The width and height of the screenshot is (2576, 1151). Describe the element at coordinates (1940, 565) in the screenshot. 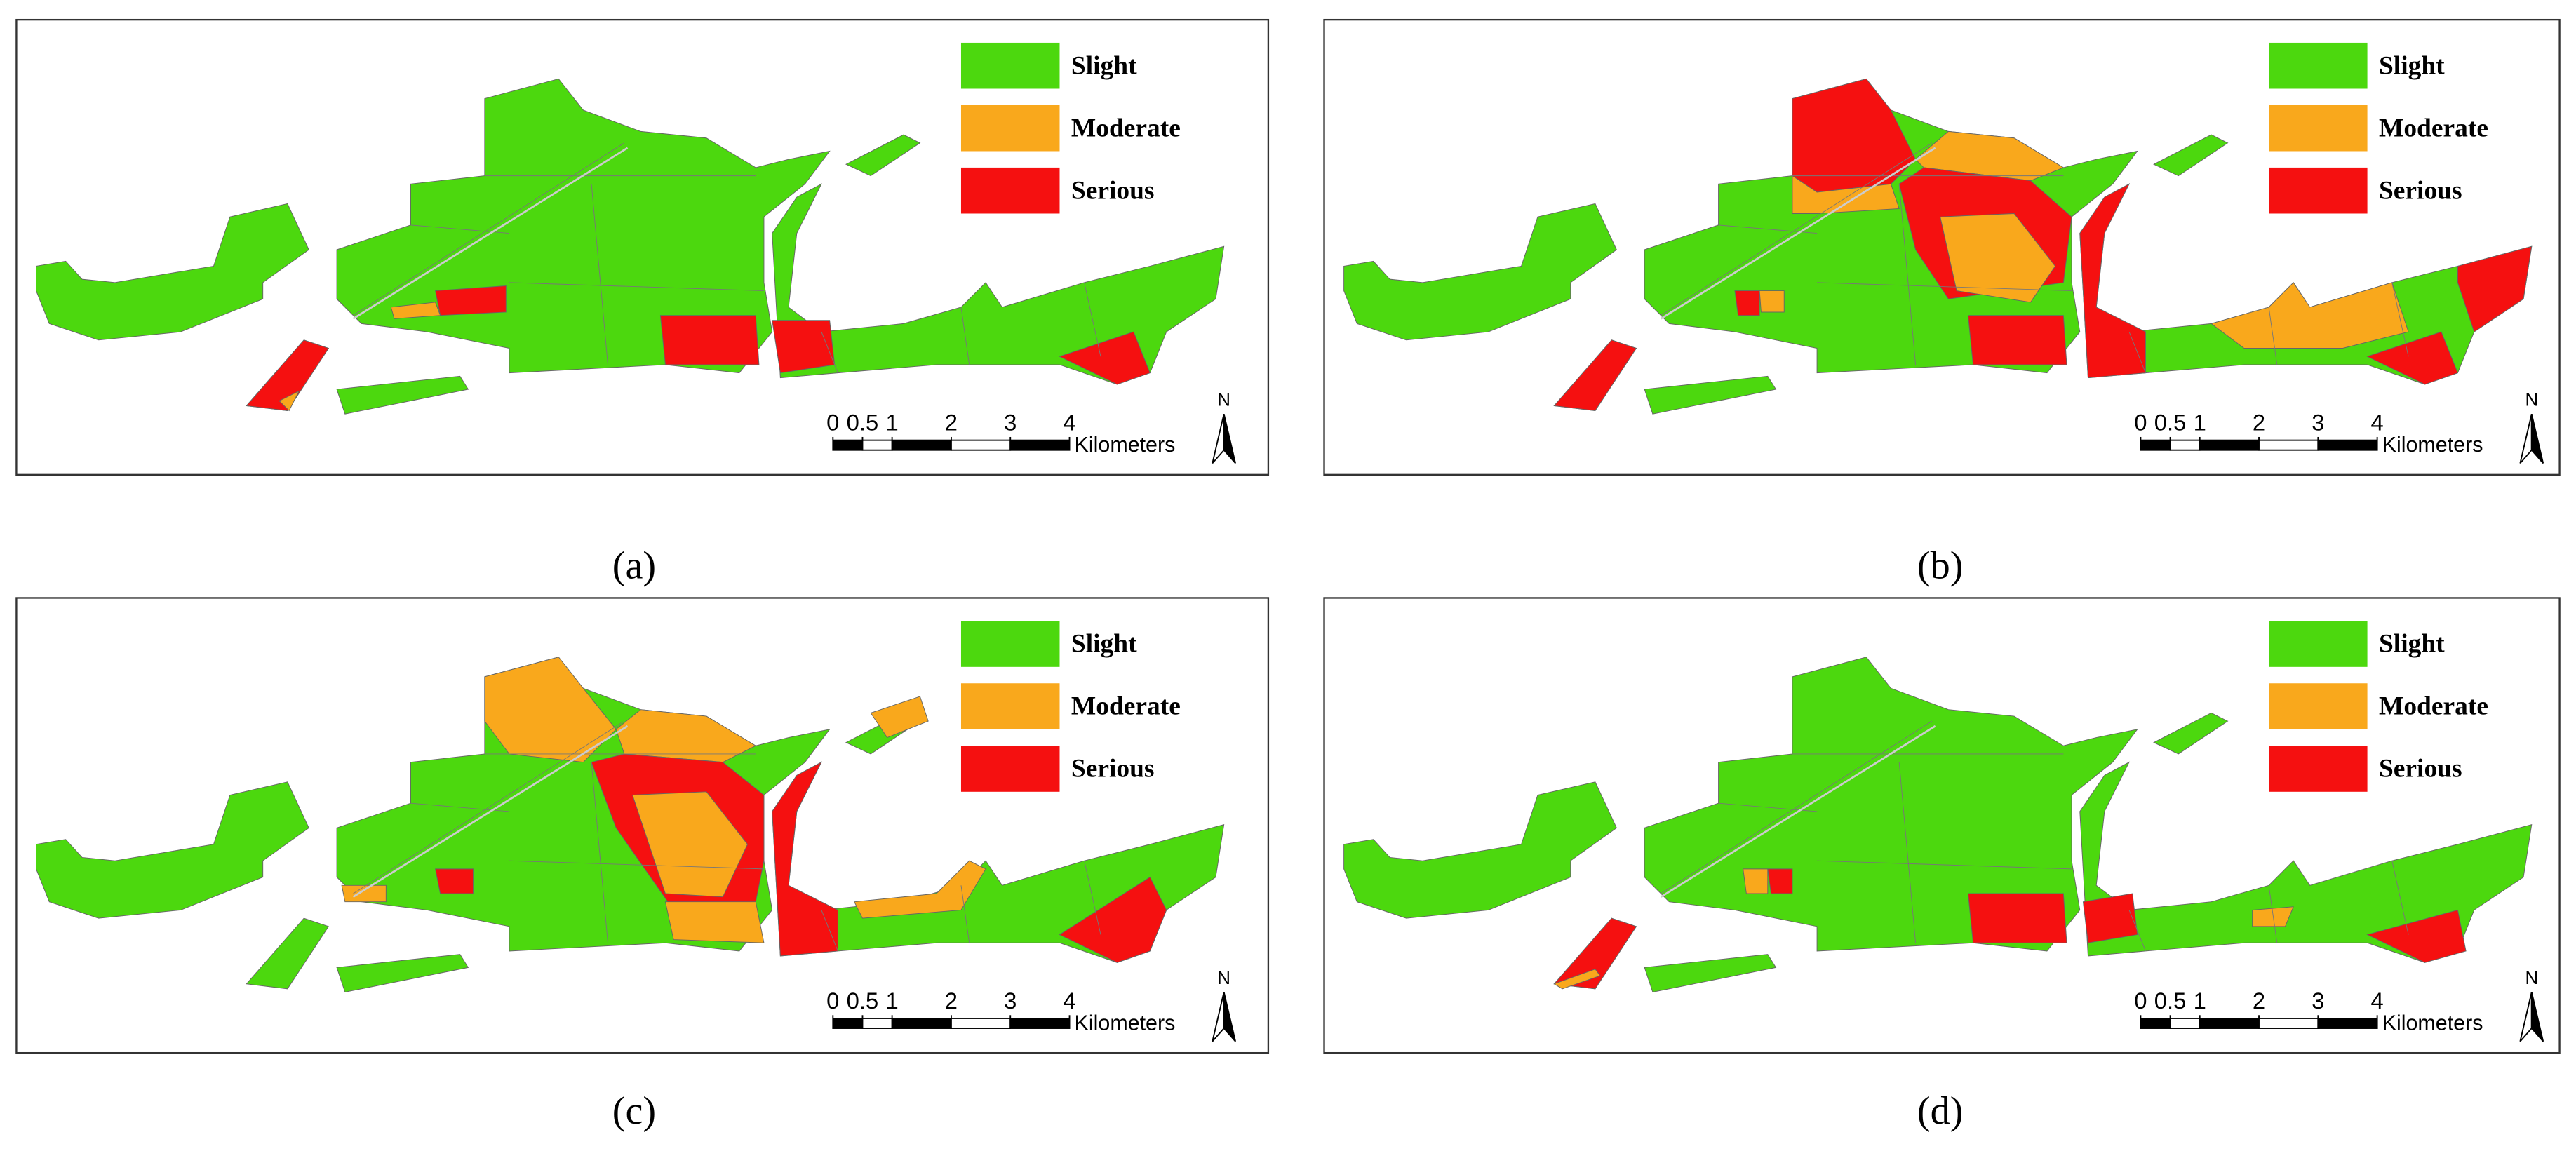

I see `panel-label: (b)` at that location.